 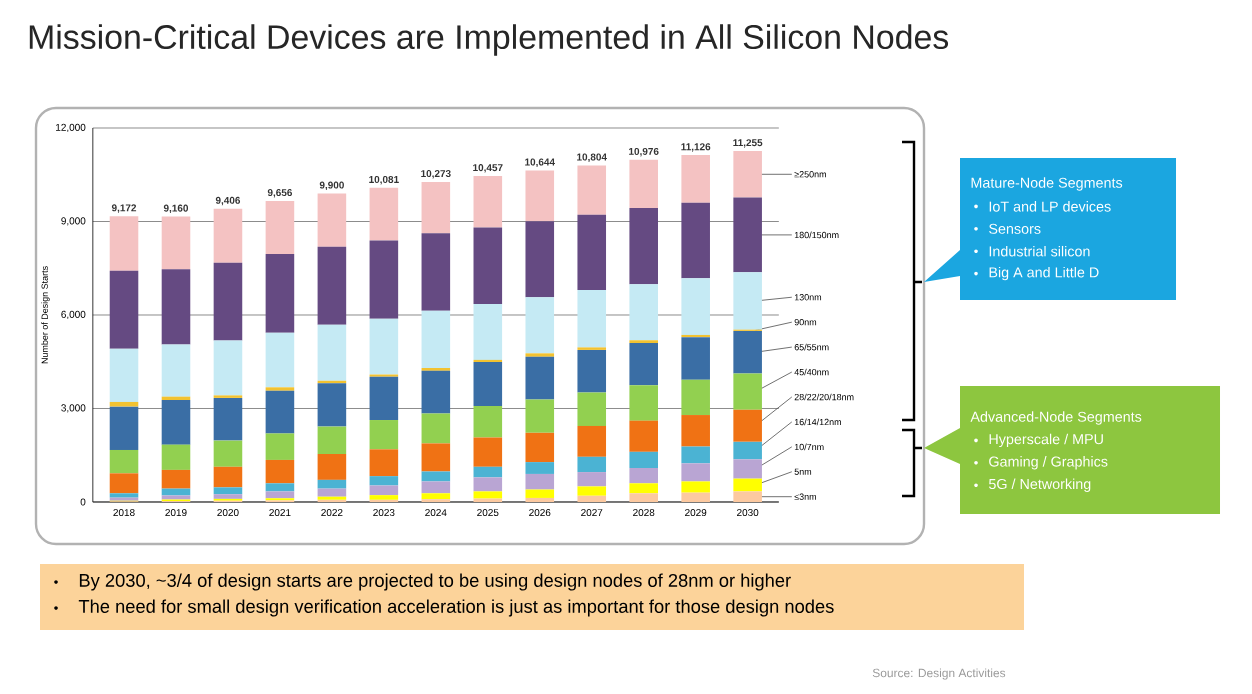 I want to click on chart-title: Mission-Critical Devices are Implemented in All Silicon Nodes, so click(x=489, y=40).